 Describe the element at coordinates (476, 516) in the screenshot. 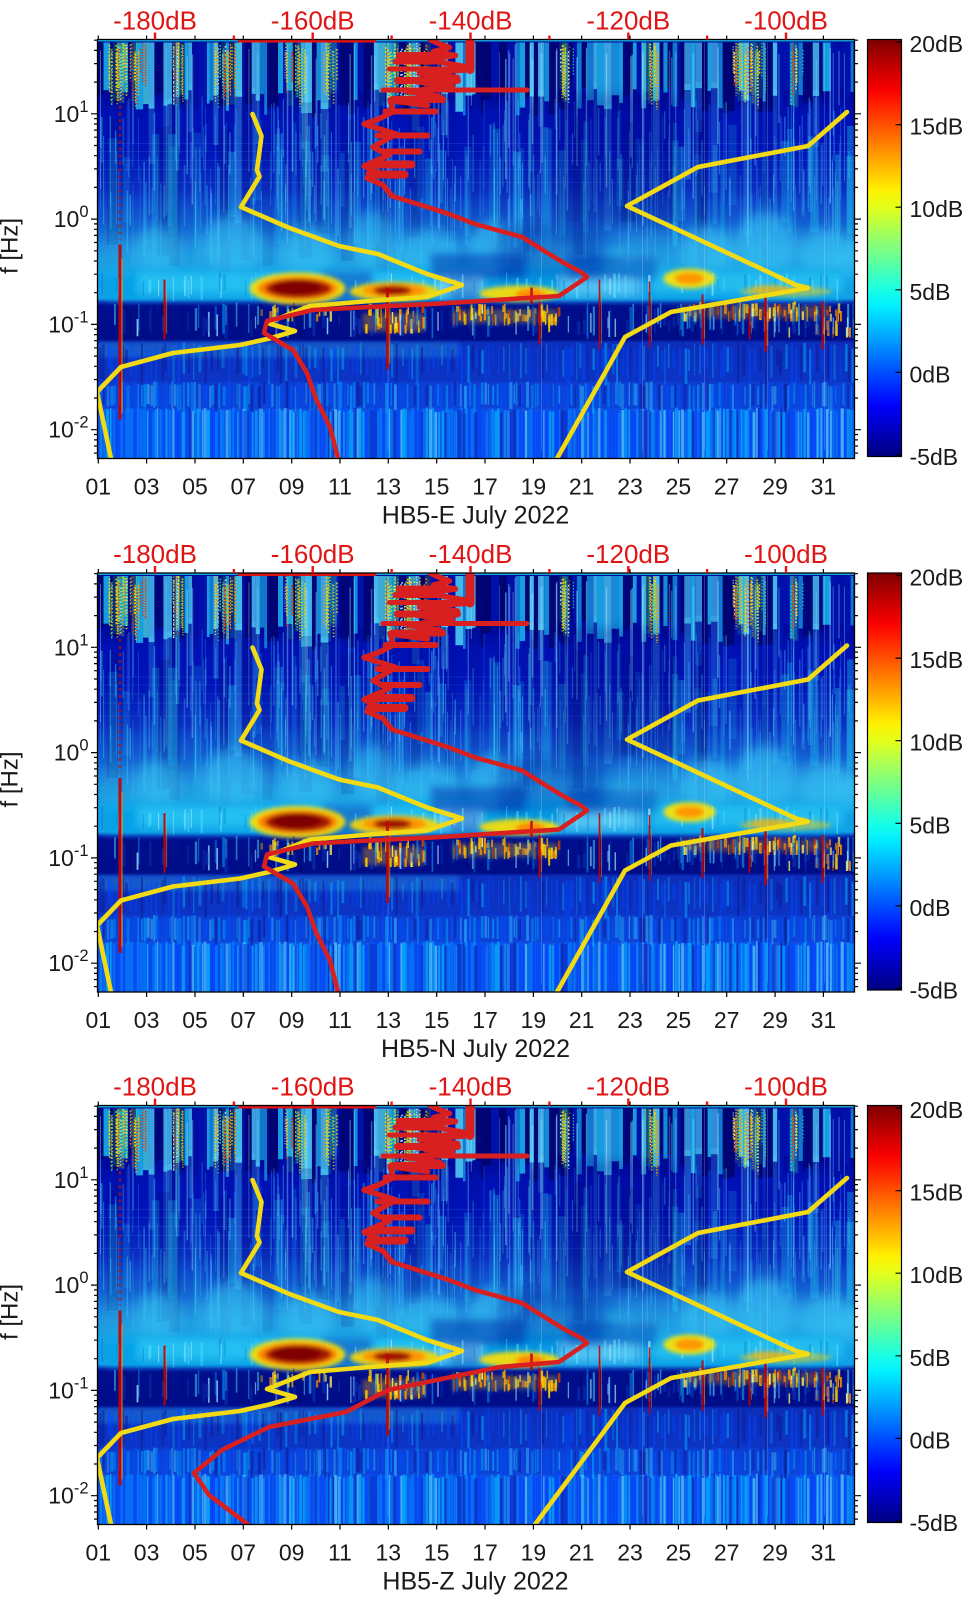

I see `svg-text: HB5-E July 2022` at that location.